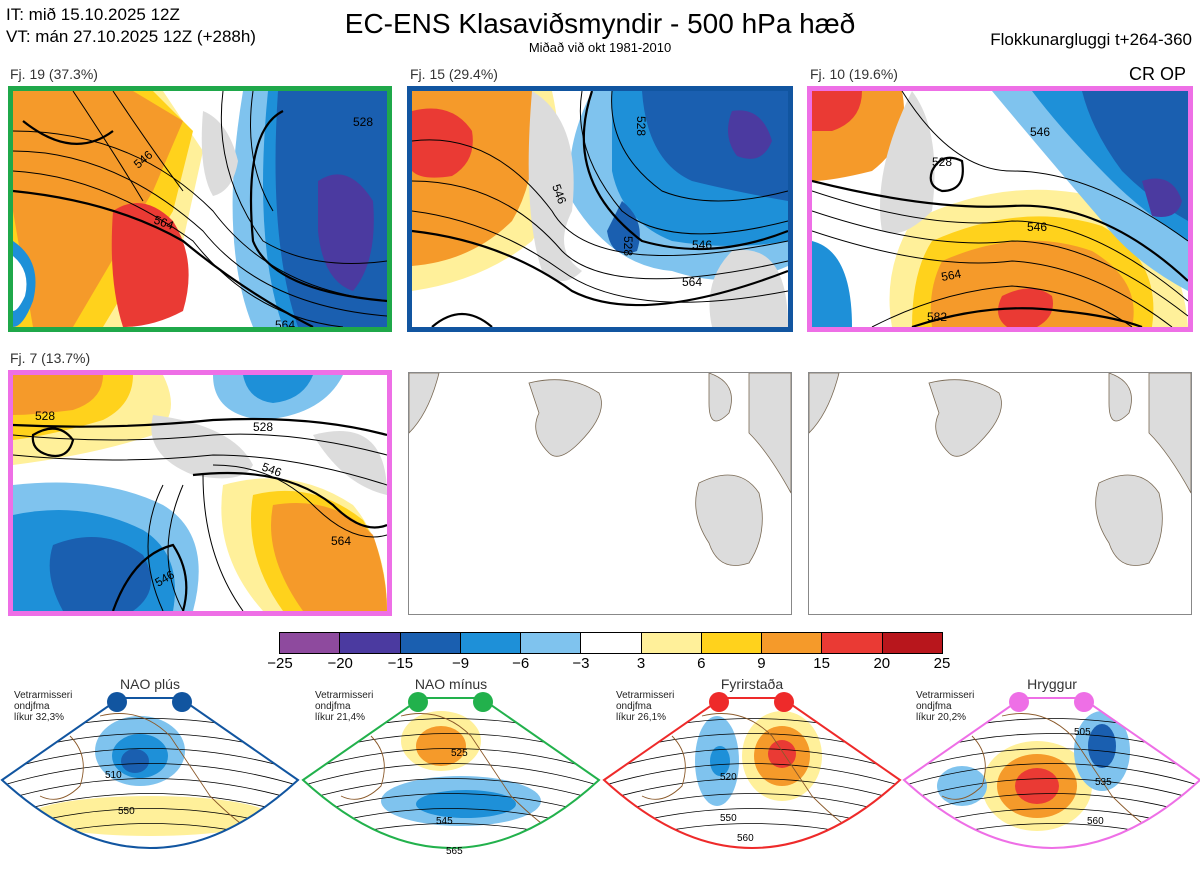 This screenshot has height=876, width=1200. I want to click on cluster-map-3: 528 546 564 582 546, so click(1000, 209).